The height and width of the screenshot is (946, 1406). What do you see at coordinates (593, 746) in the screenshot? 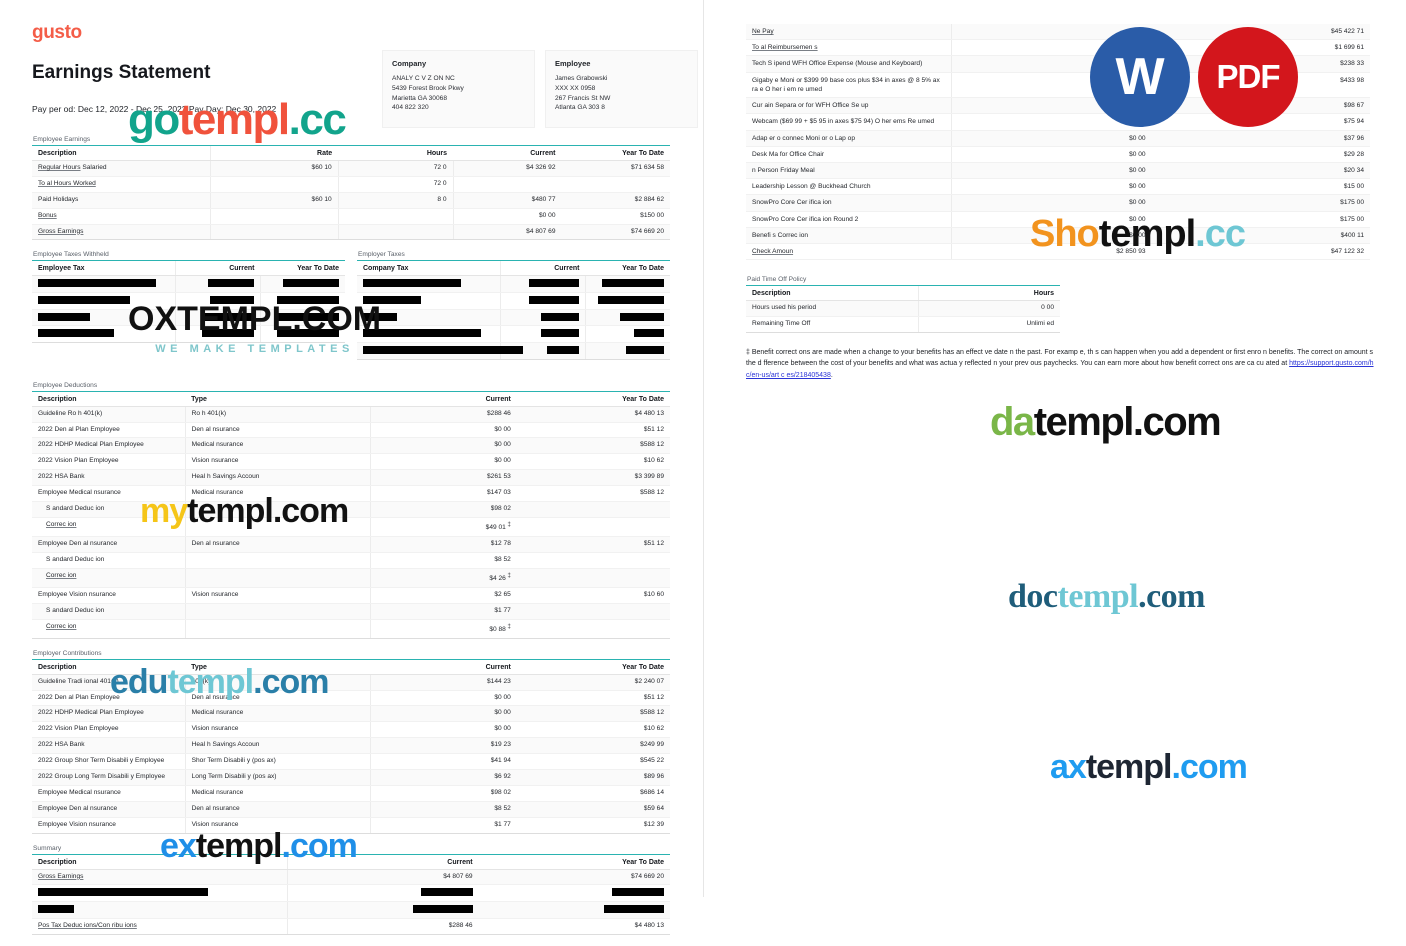
I see `contribution-ytd: $249 99` at bounding box center [593, 746].